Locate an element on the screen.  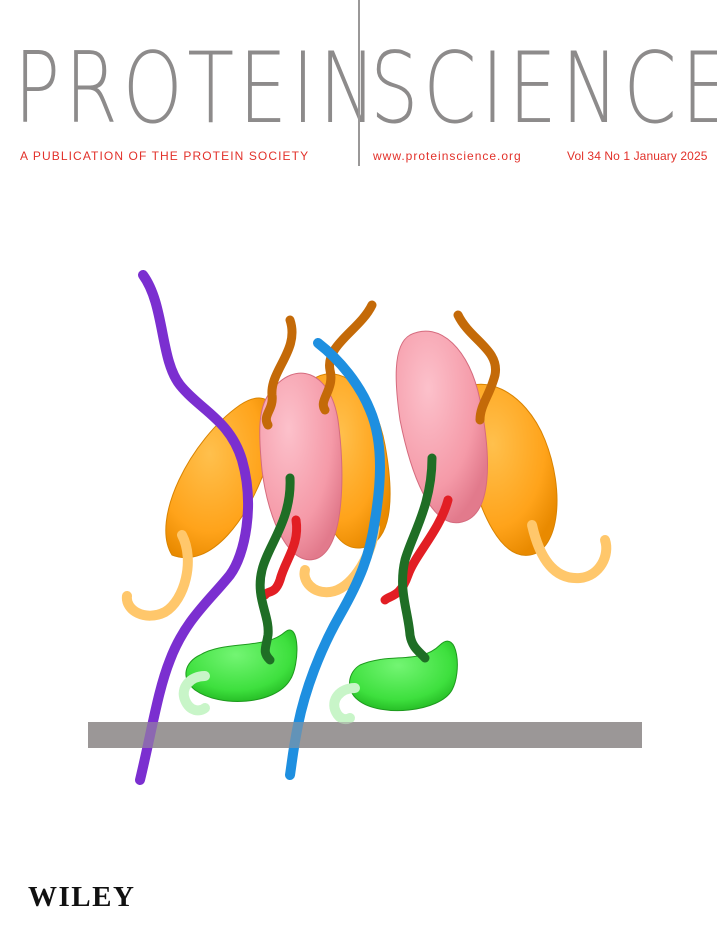
title-divider is located at coordinates (359, 83).